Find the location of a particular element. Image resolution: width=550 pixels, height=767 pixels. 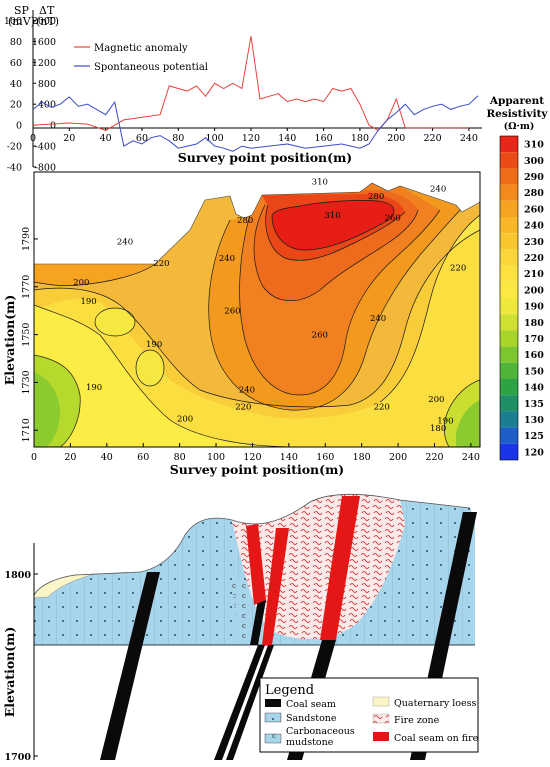

colorbar-label: 125 is located at coordinates (534, 436).